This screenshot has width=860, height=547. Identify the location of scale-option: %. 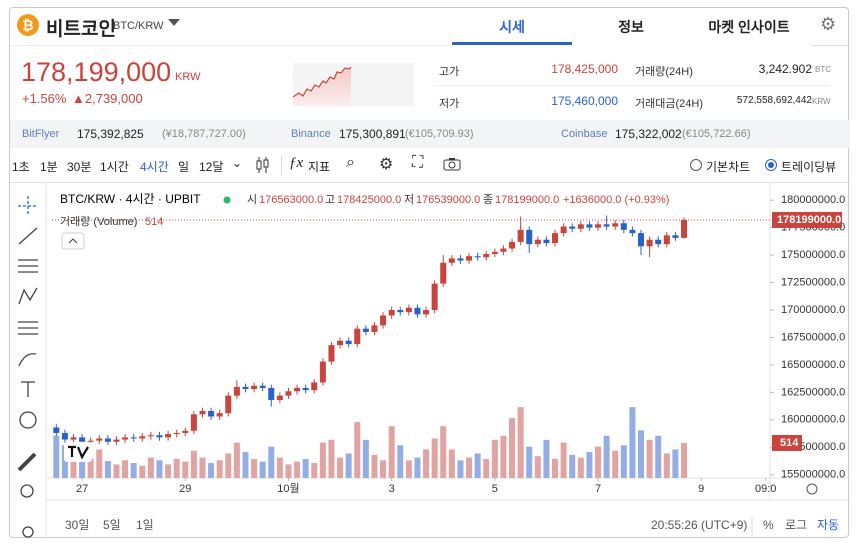
(768, 525).